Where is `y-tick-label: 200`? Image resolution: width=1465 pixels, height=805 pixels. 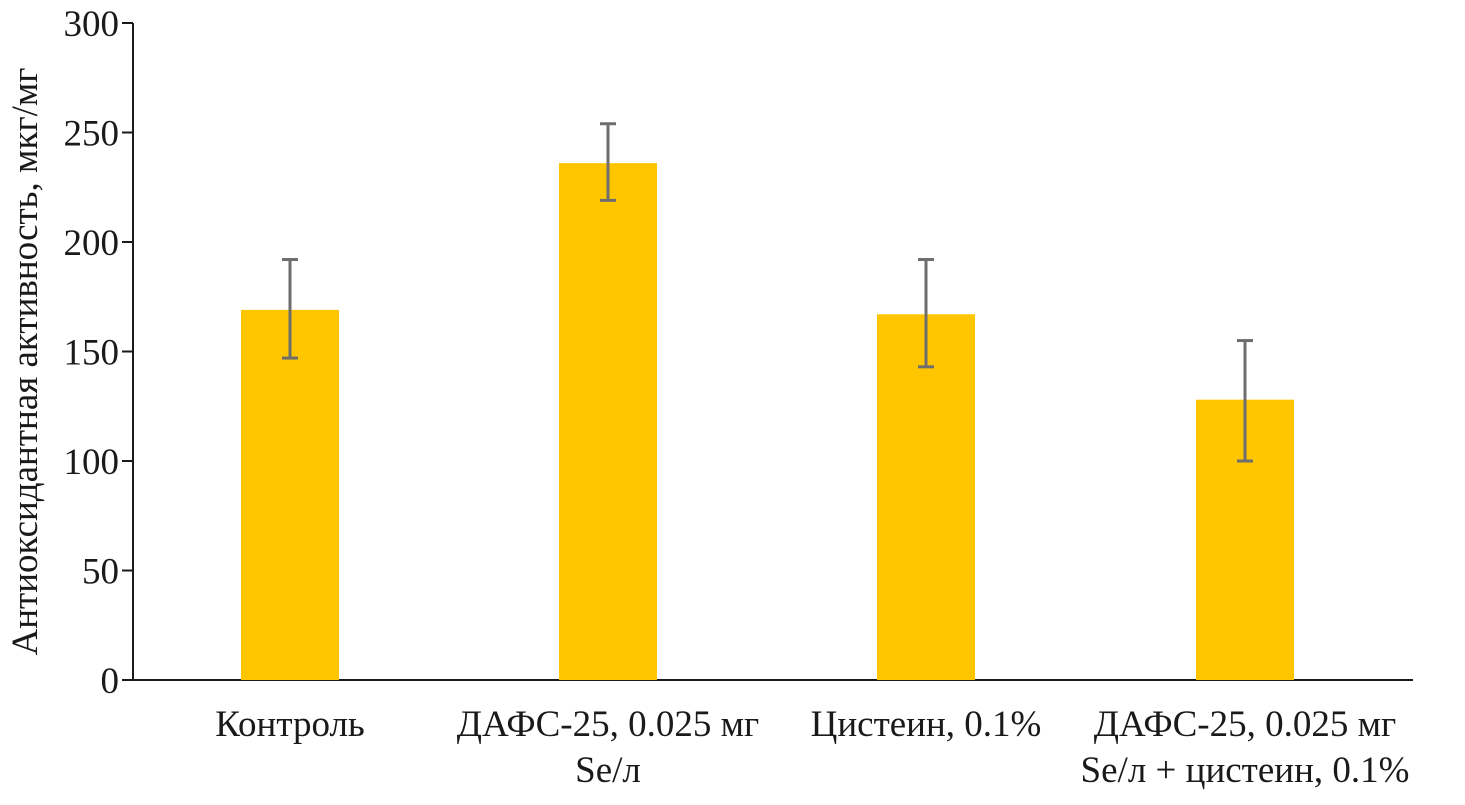 y-tick-label: 200 is located at coordinates (92, 243).